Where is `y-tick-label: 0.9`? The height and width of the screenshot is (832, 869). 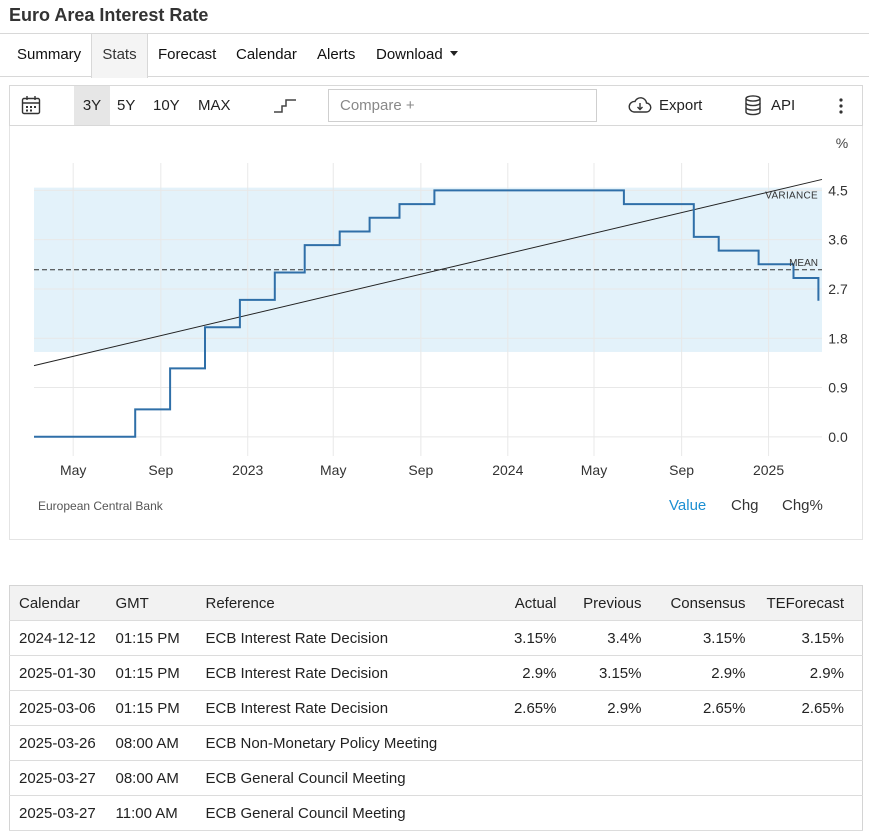
y-tick-label: 0.9 is located at coordinates (838, 388).